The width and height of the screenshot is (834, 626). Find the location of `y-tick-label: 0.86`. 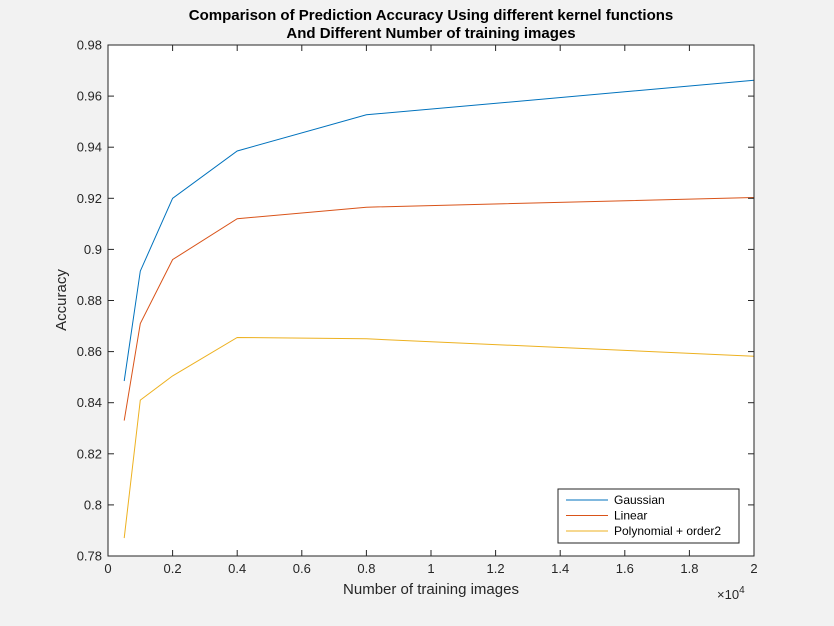

y-tick-label: 0.86 is located at coordinates (89, 351).